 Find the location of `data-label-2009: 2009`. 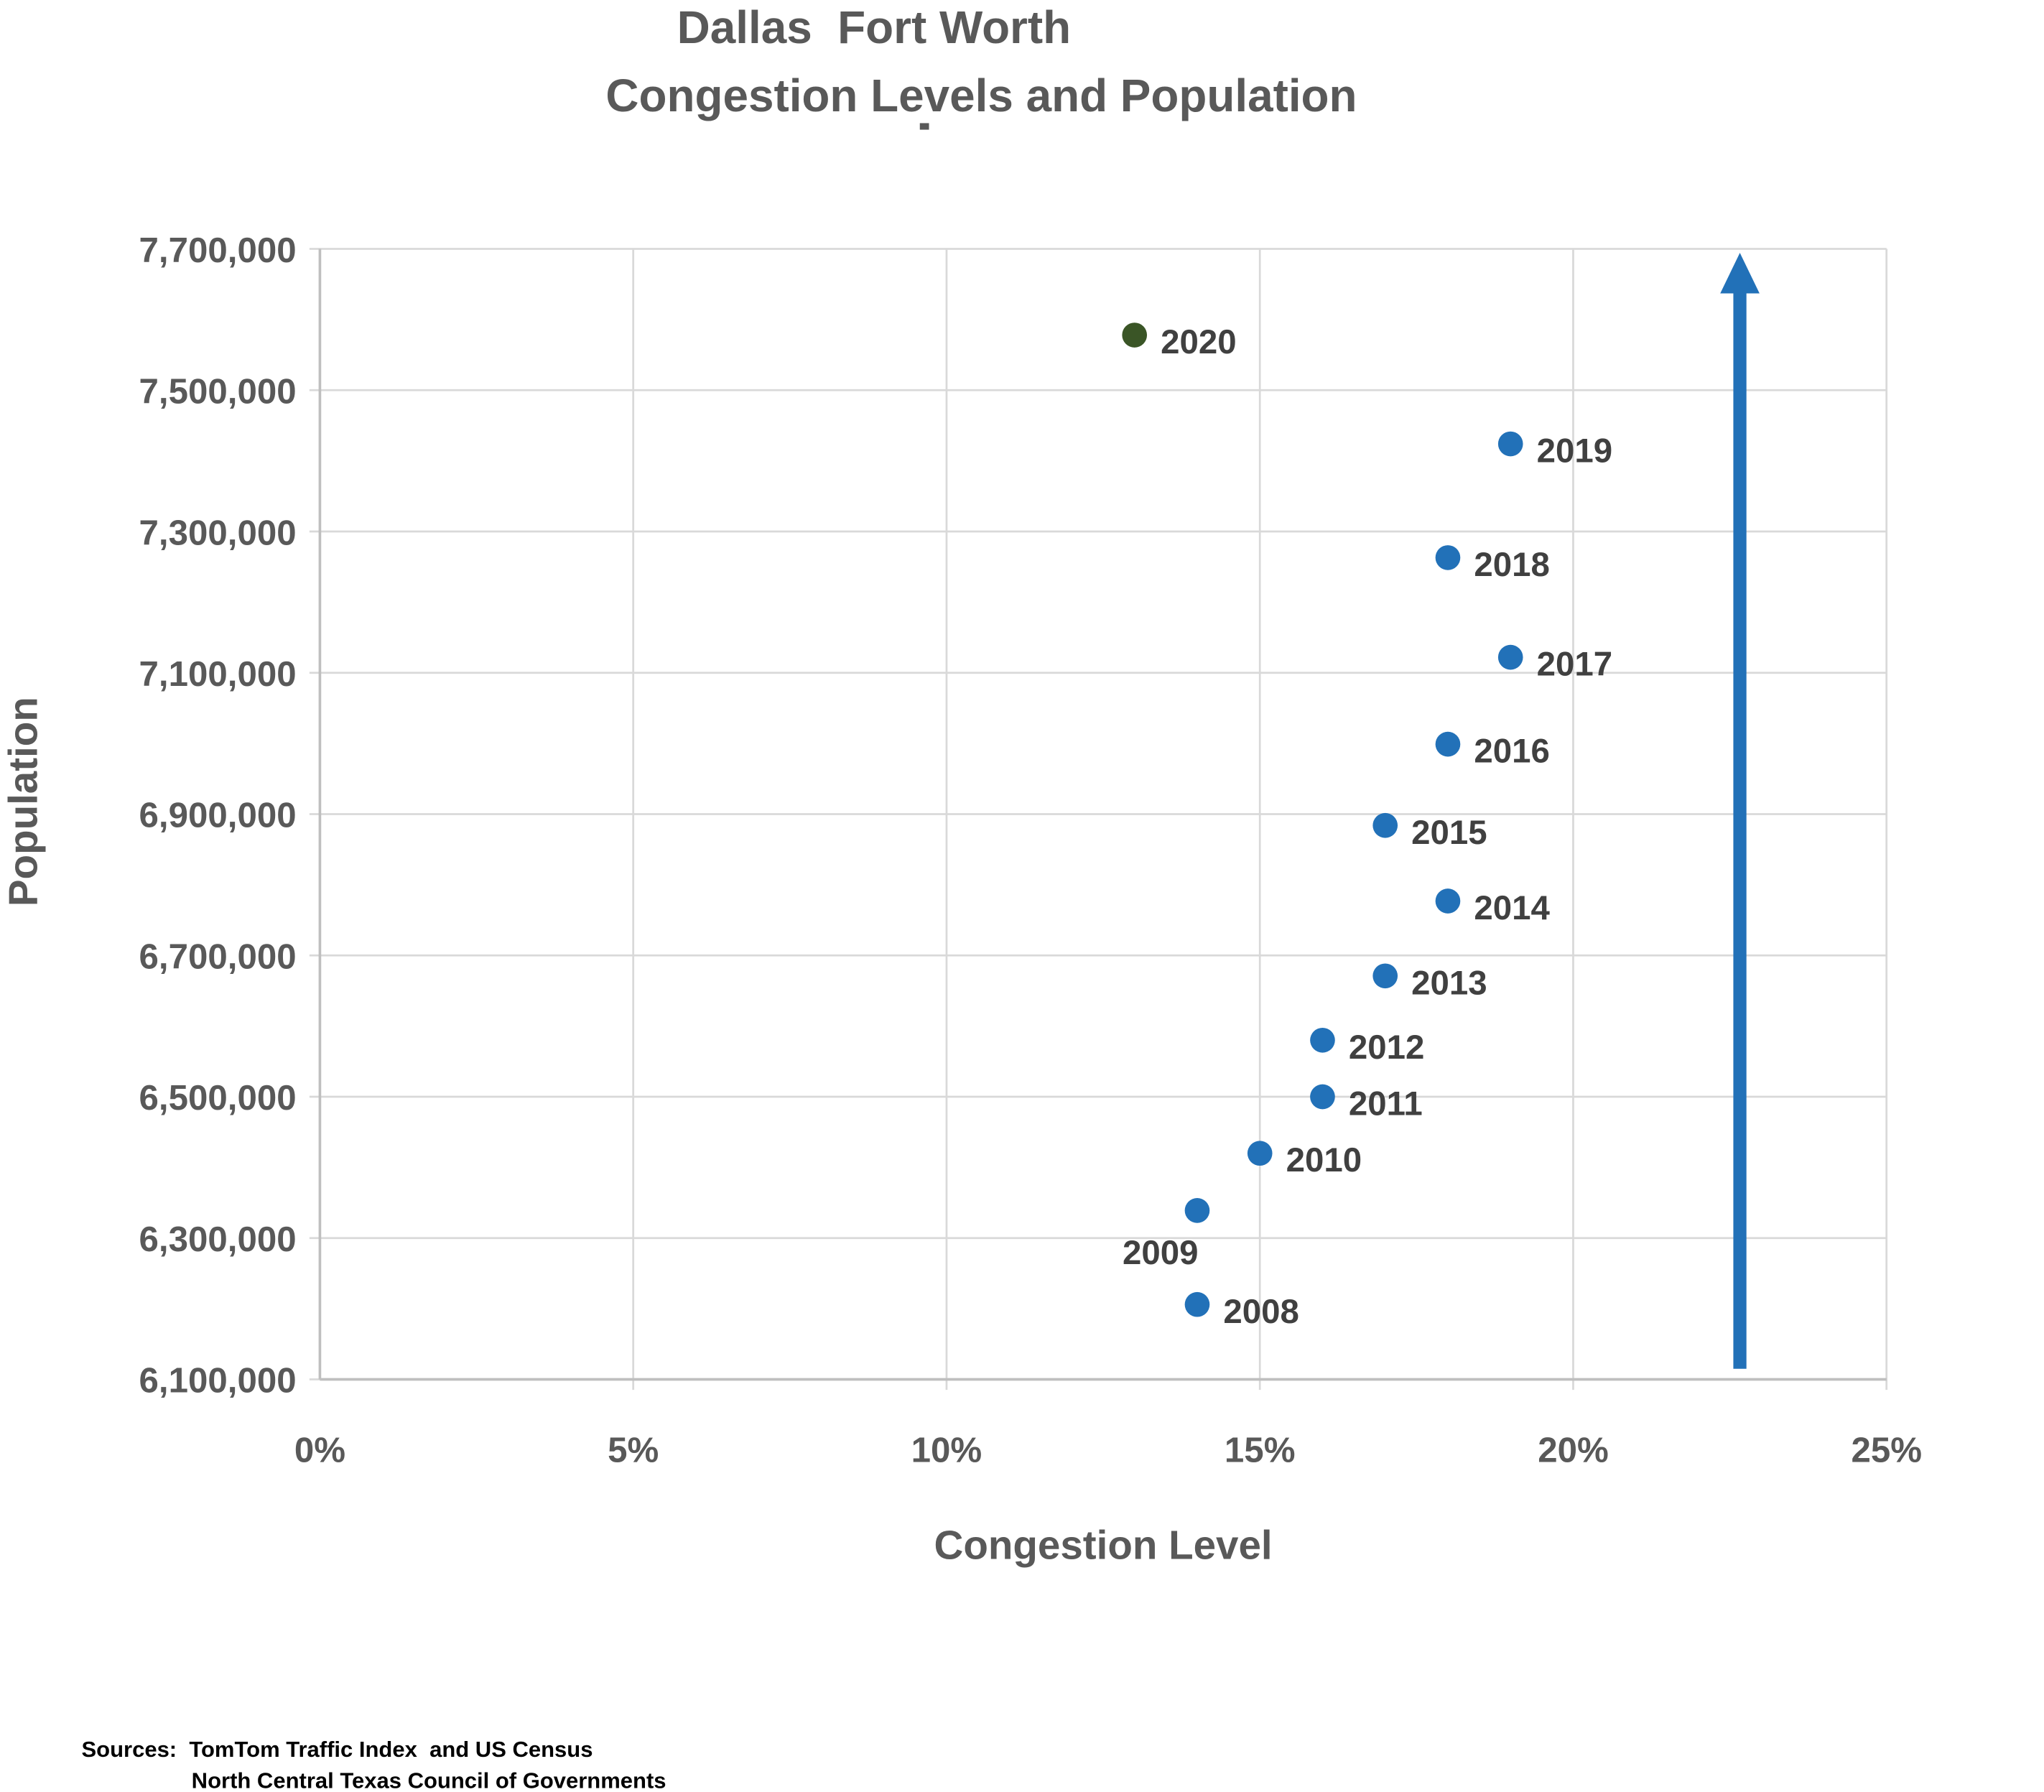

data-label-2009: 2009 is located at coordinates (1160, 1253).